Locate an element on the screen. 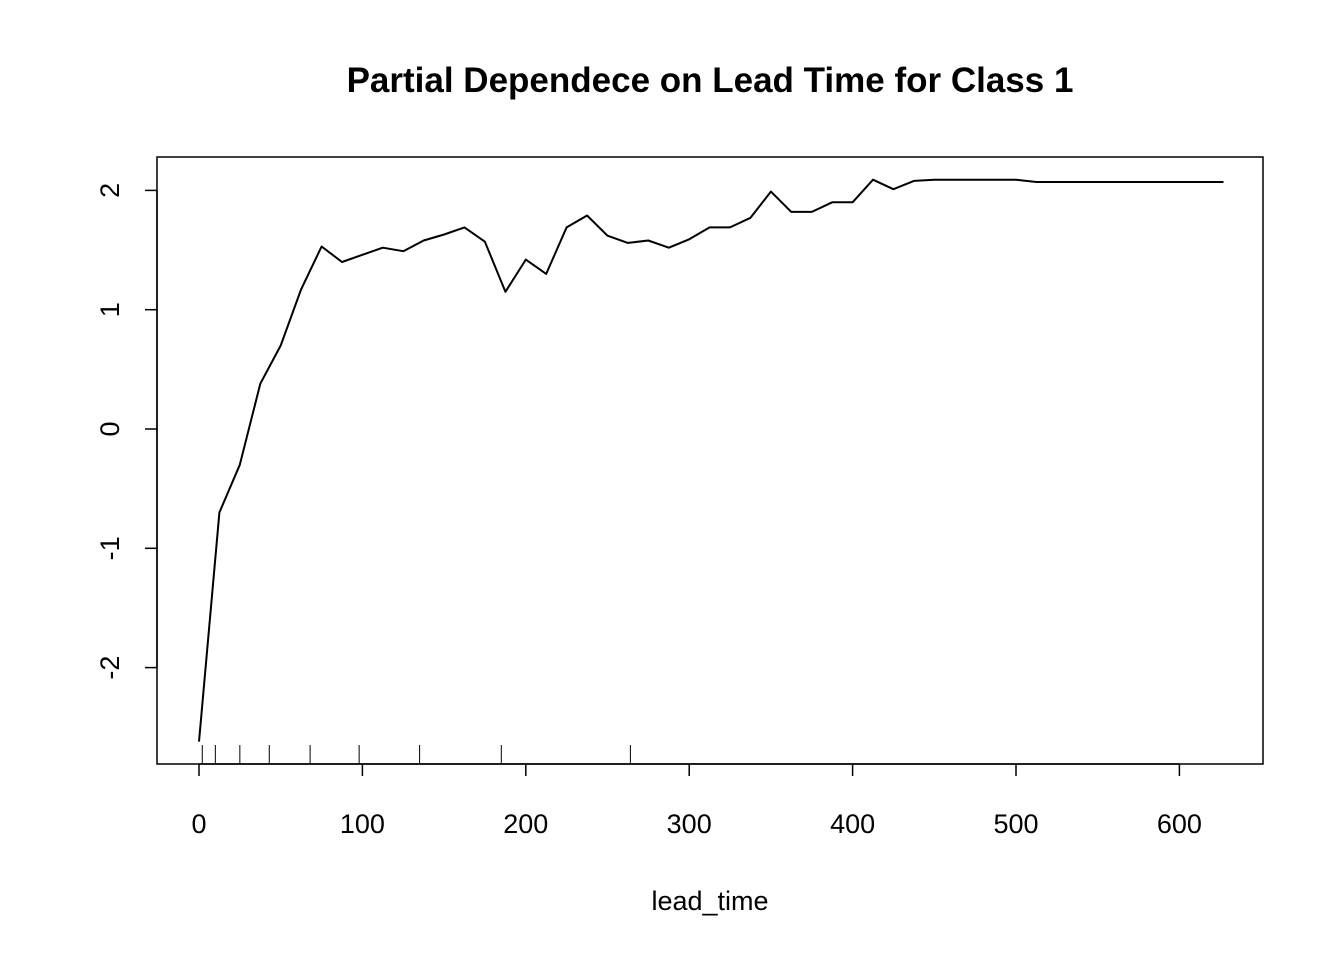  x-axis-label: lead_time is located at coordinates (709, 901).